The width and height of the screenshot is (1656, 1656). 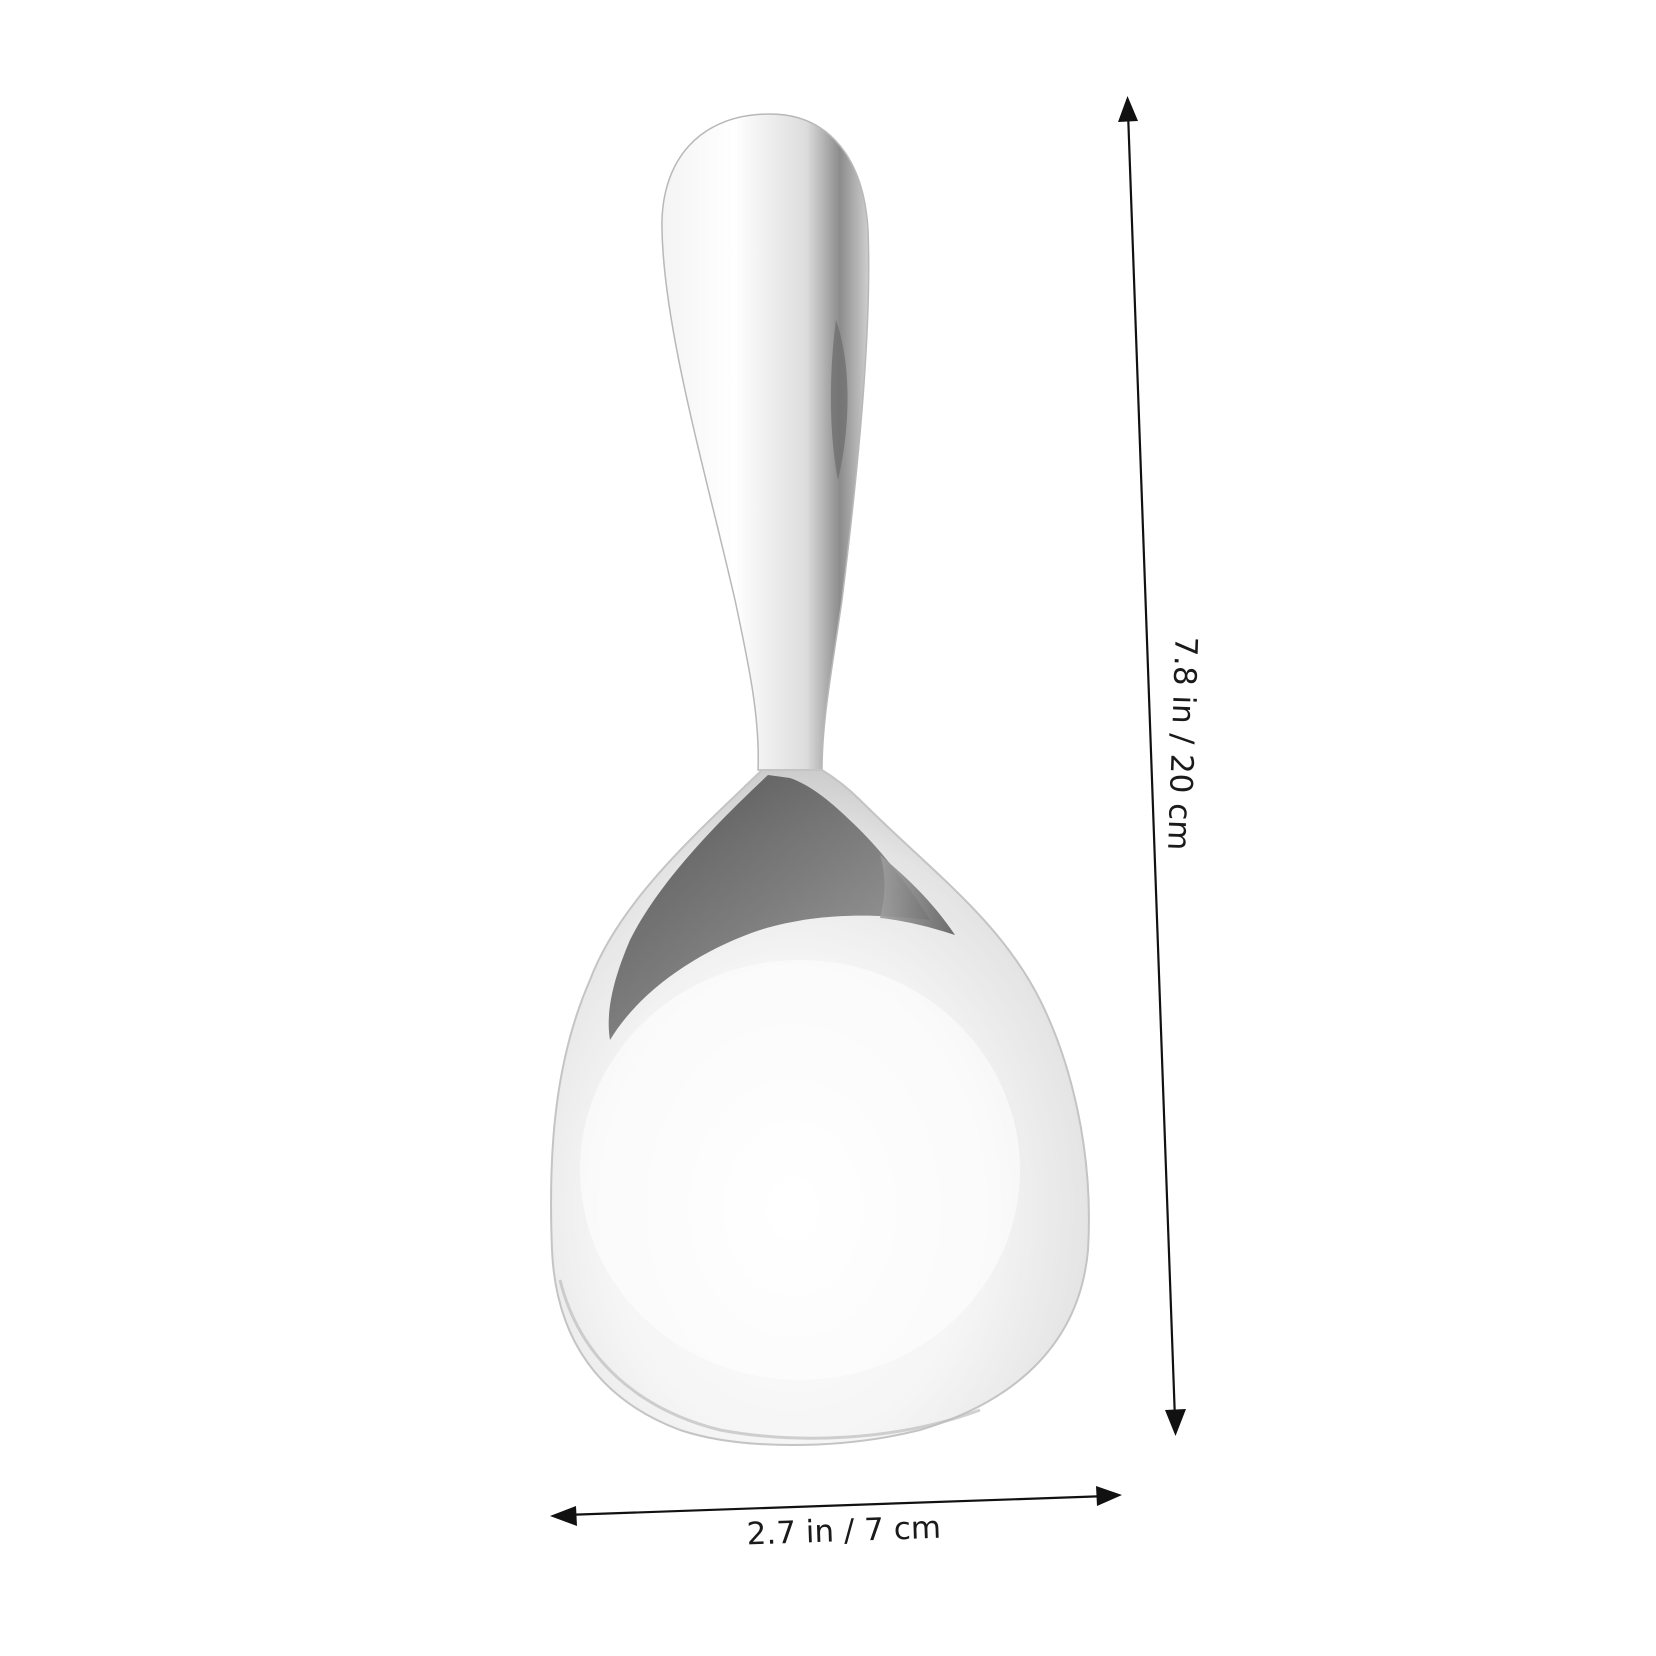 What do you see at coordinates (1175, 1422) in the screenshot?
I see `height-arrow-bottom-icon` at bounding box center [1175, 1422].